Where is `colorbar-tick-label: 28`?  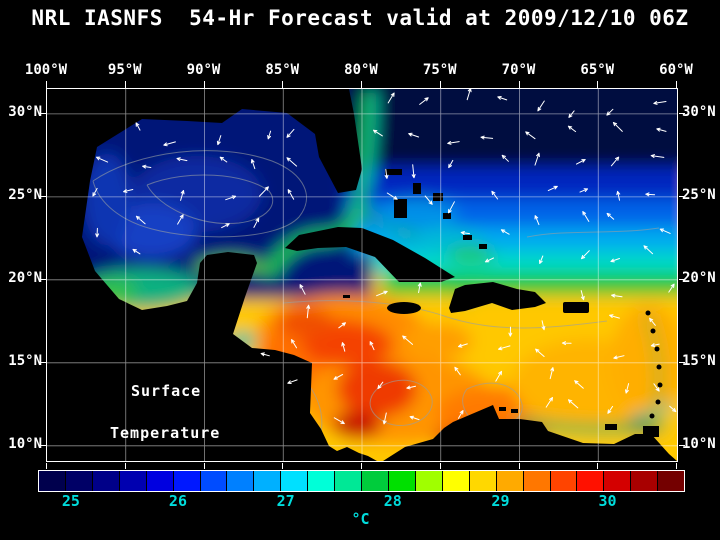 colorbar-tick-label: 28 is located at coordinates (392, 501).